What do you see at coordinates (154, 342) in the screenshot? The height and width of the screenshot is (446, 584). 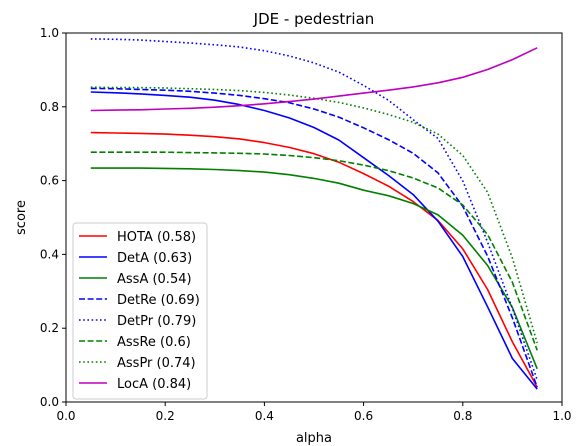 I see `legend-label: AssRe (0.6)` at bounding box center [154, 342].